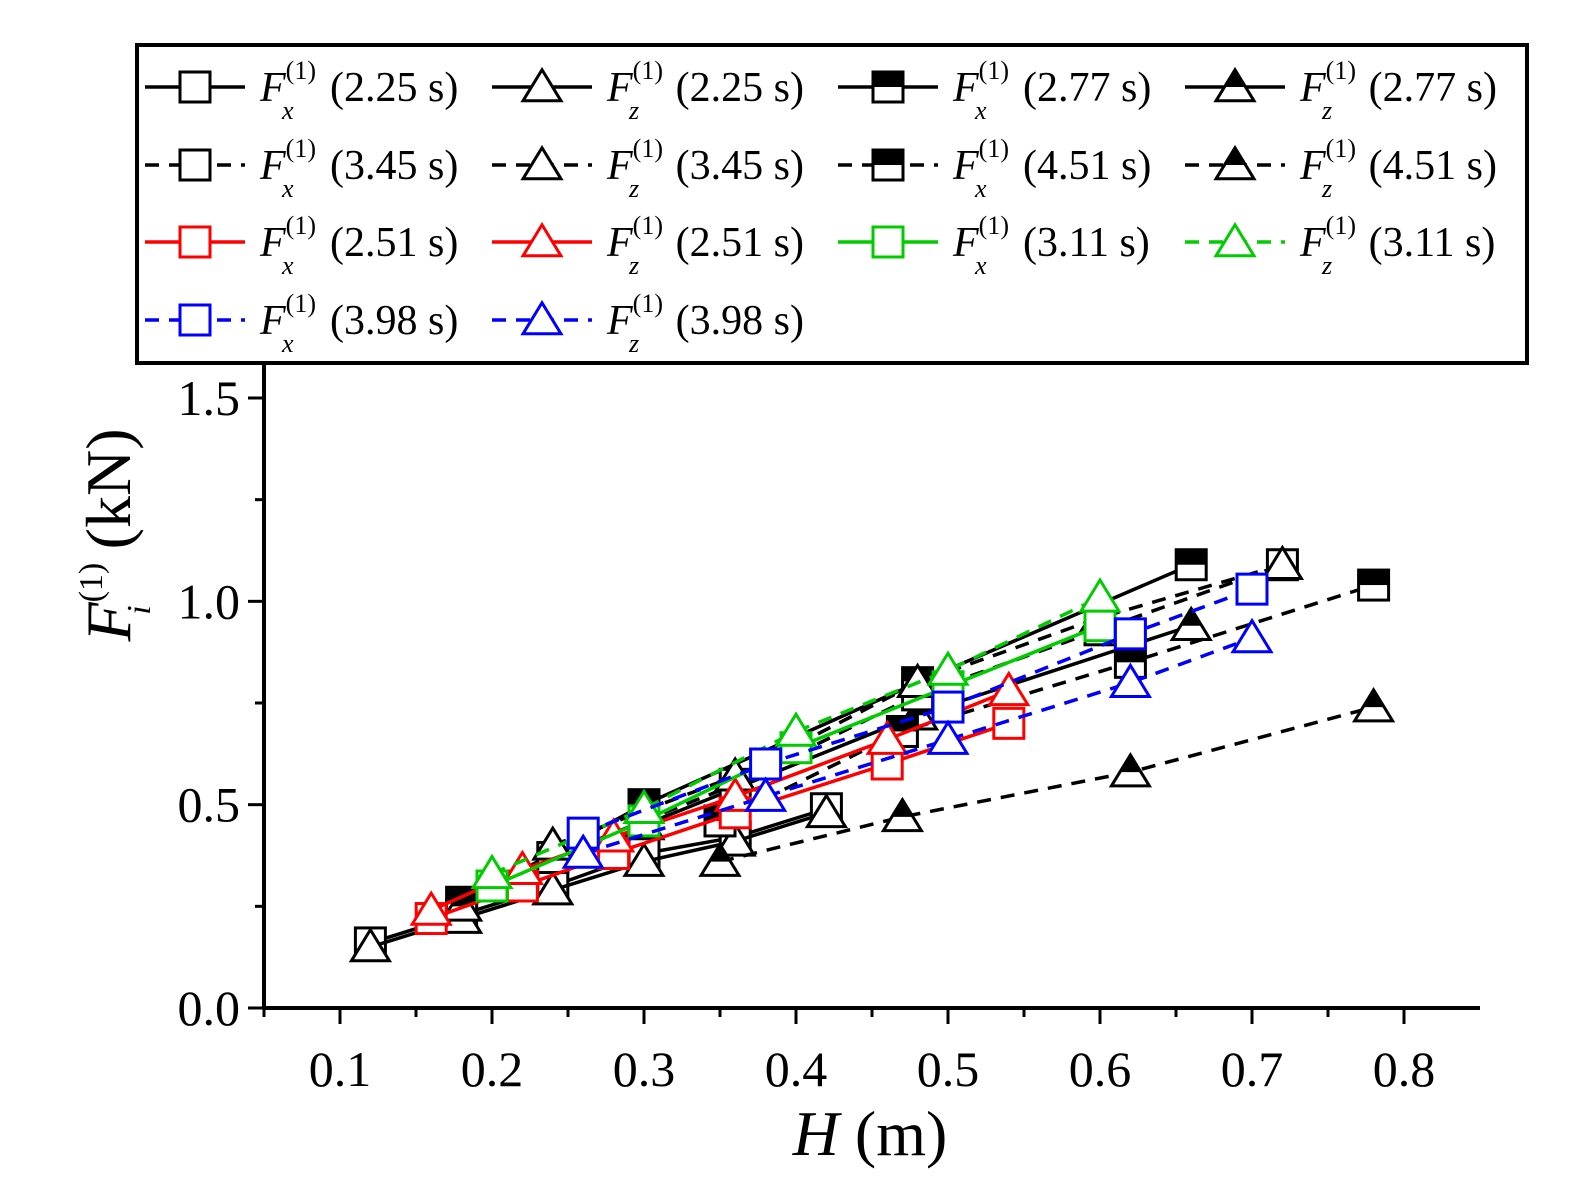 This screenshot has width=1587, height=1201. I want to click on legend-item: F(1) x (3.45 s), so click(301, 168).